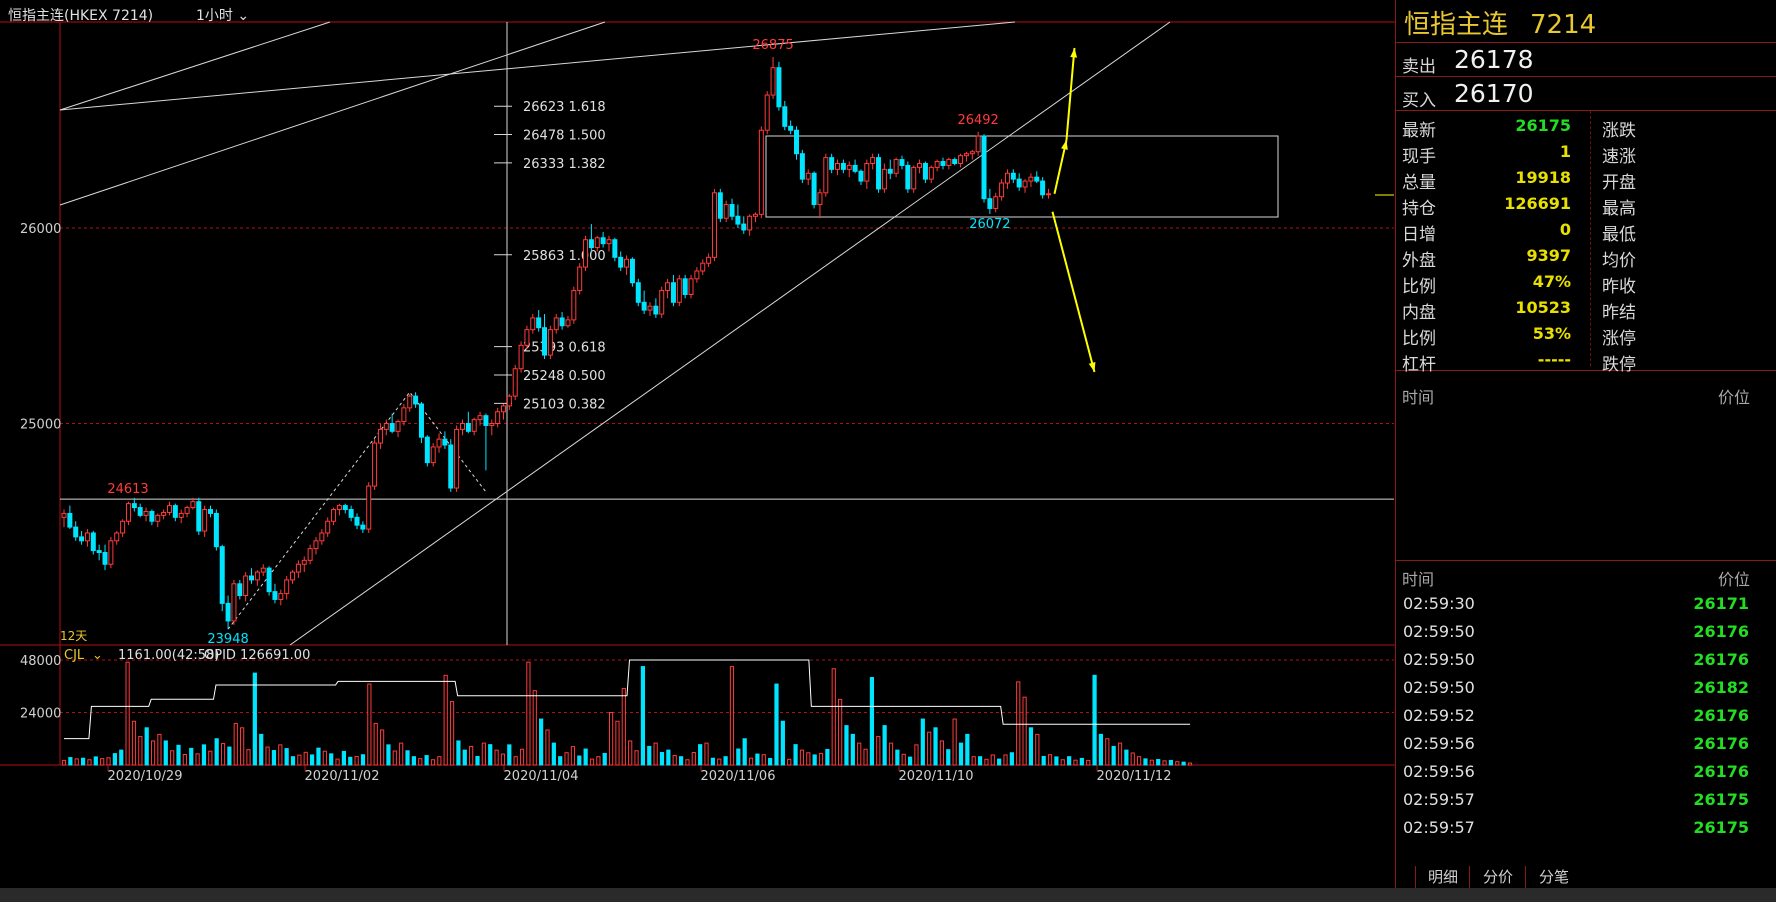  I want to click on stats-divider, so click(1590, 238).